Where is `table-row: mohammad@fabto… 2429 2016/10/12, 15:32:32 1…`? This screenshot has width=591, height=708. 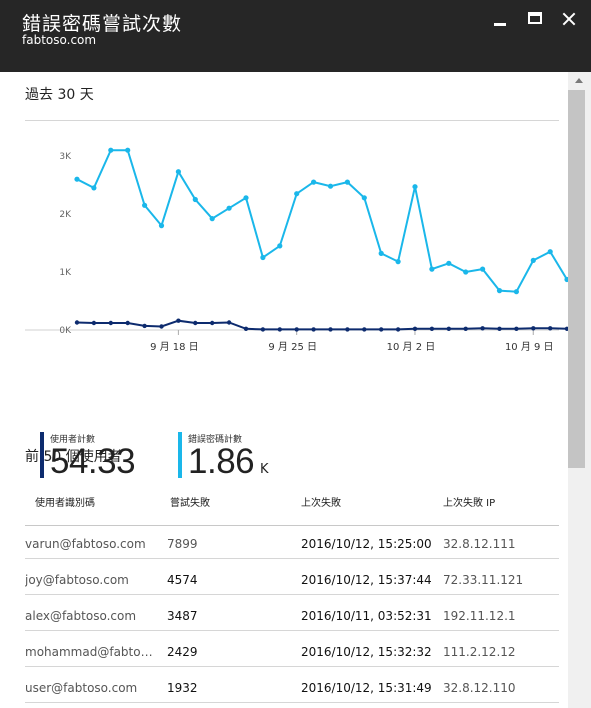
table-row: mohammad@fabto… 2429 2016/10/12, 15:32:32 1… is located at coordinates (292, 650).